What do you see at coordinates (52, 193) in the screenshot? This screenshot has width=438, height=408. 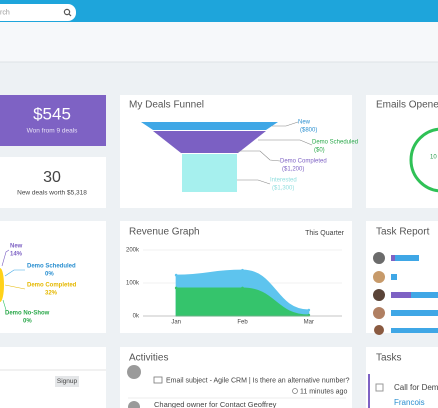 I see `new-deals-caption: New deals worth $5,318` at bounding box center [52, 193].